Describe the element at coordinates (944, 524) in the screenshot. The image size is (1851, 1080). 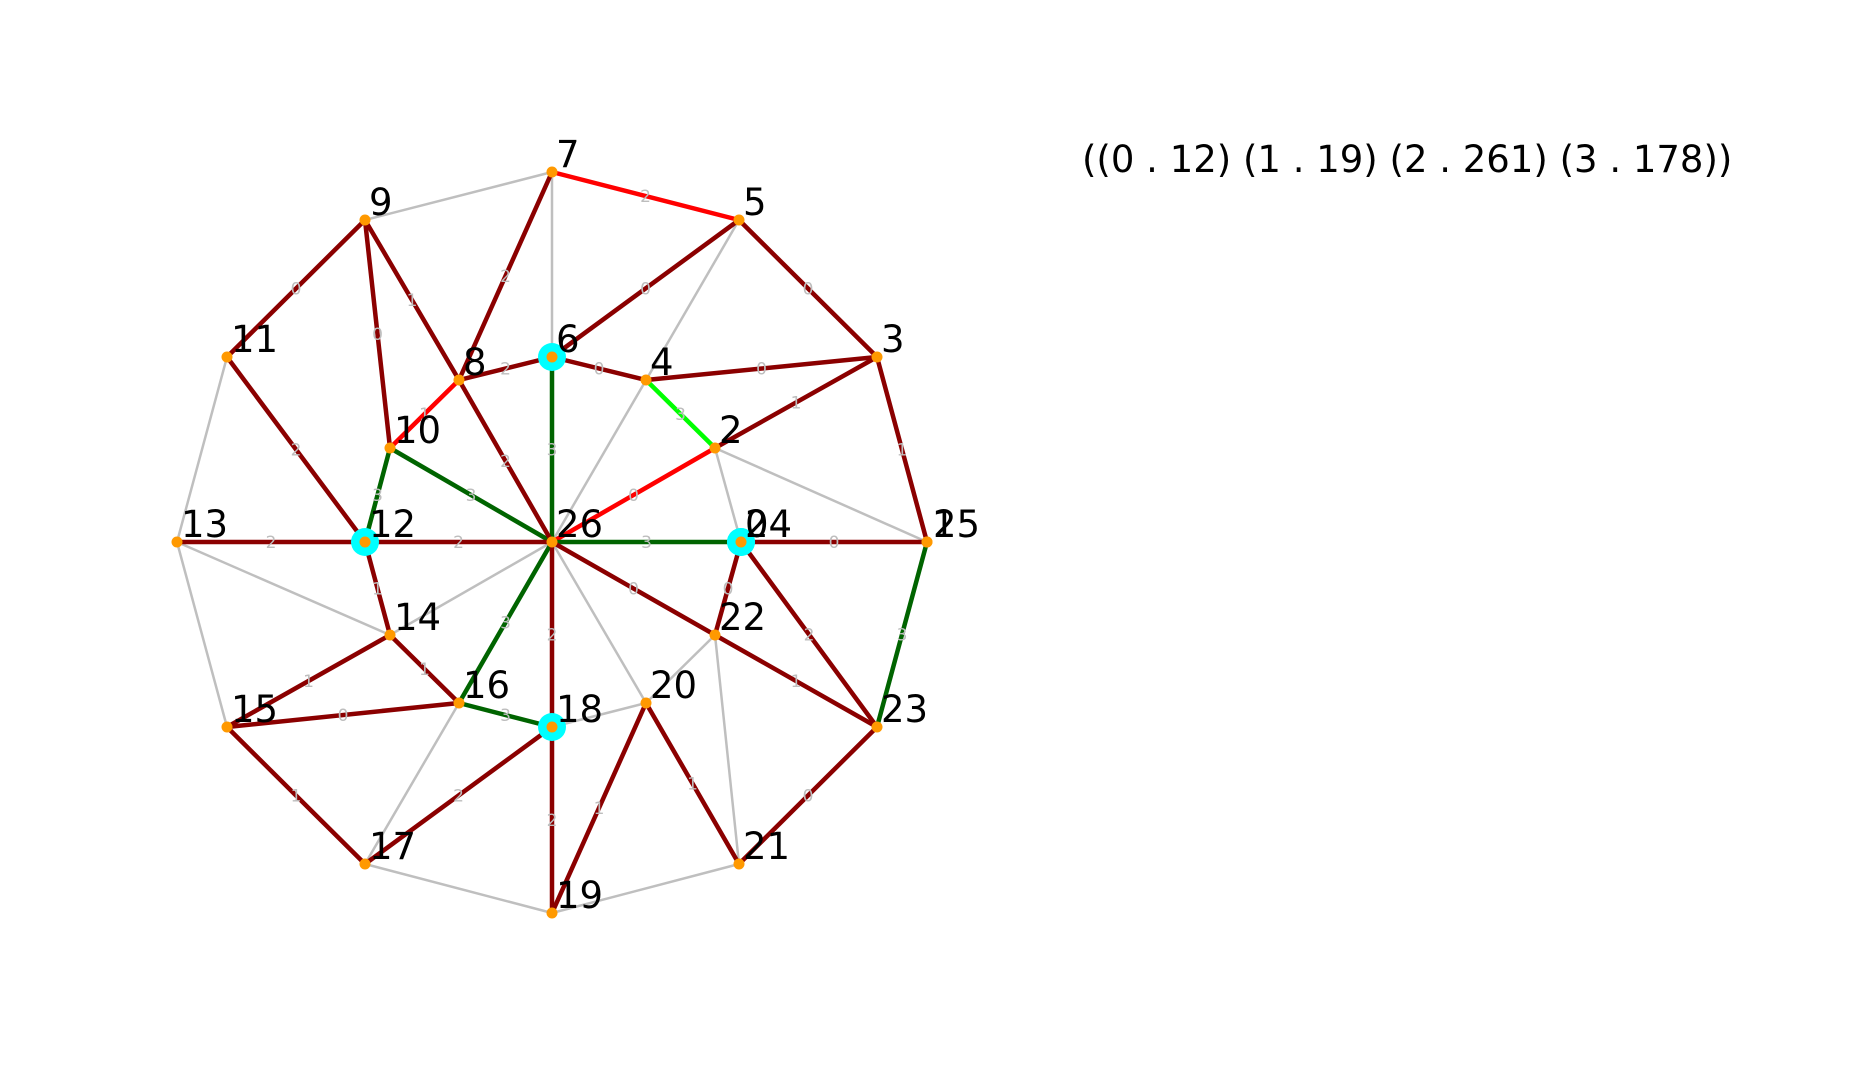
I see `node-label-1: 1` at that location.